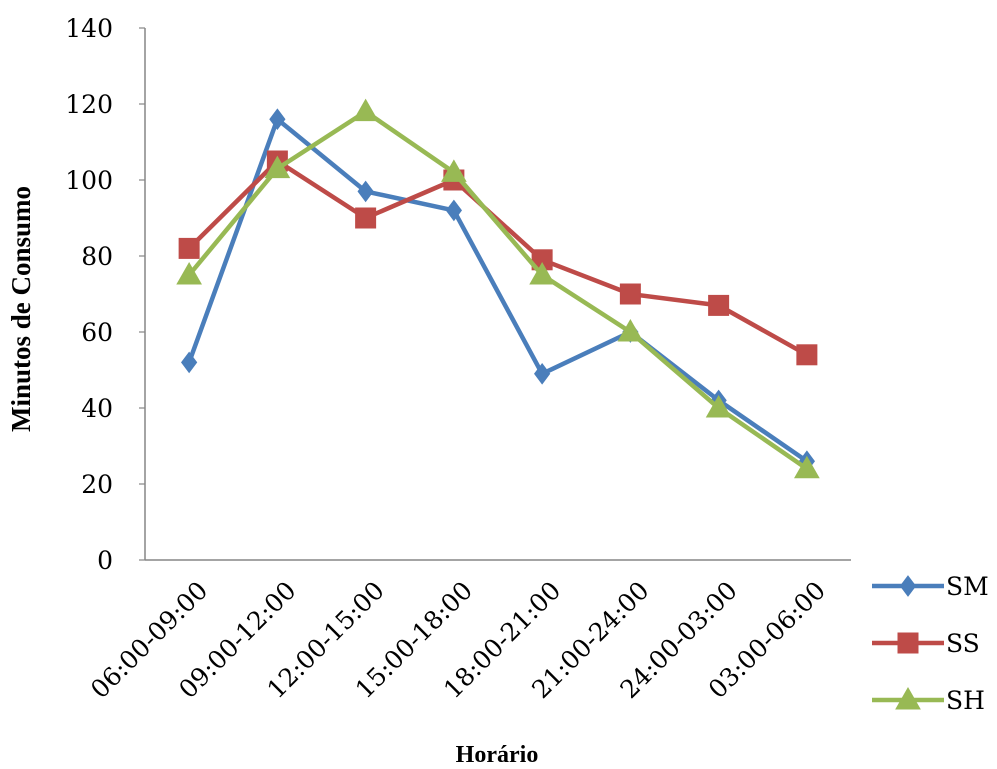  I want to click on y-tick-labels: 0 20 40 60 80 100 120 140, so click(105, 294).